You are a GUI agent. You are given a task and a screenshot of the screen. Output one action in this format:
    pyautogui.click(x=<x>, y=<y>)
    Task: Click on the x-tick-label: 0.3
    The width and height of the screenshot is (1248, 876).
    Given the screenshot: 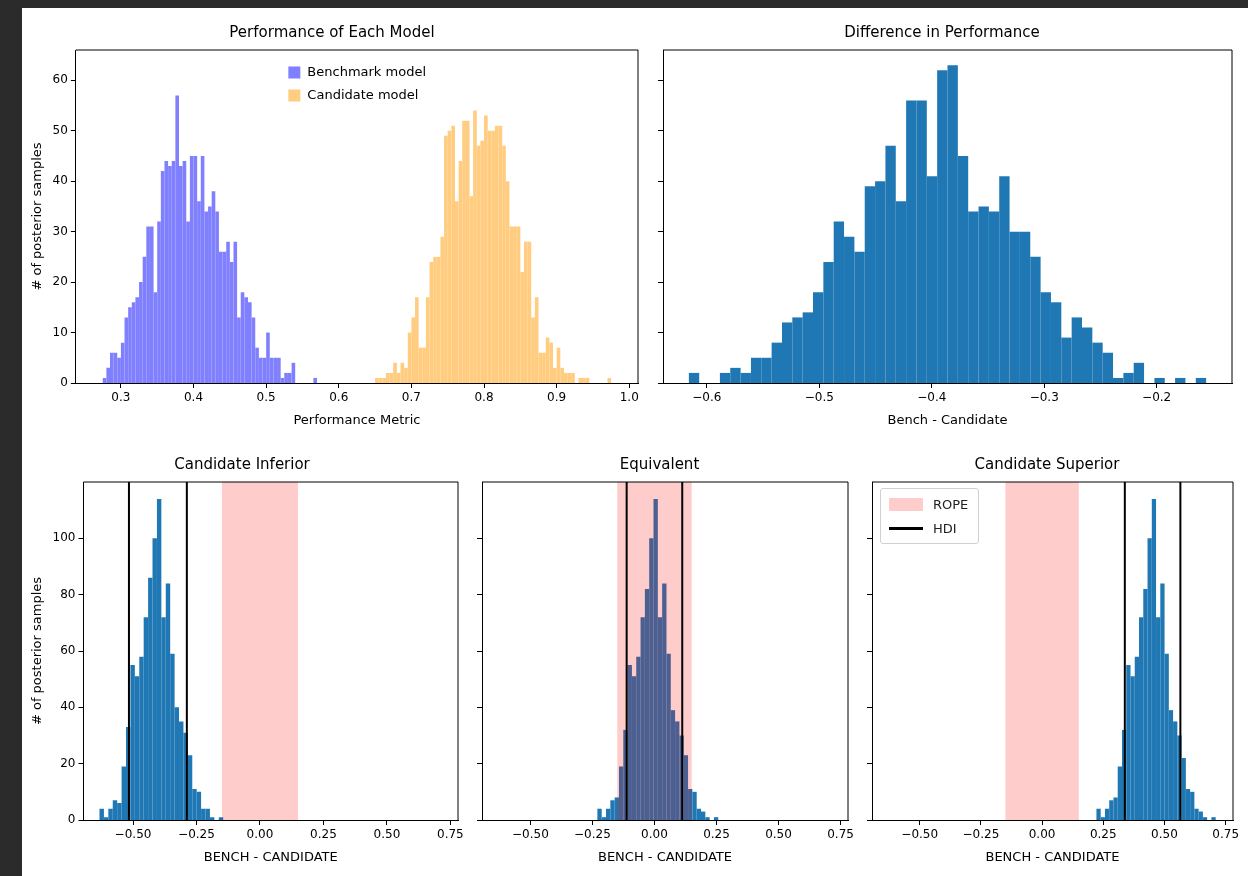 What is the action you would take?
    pyautogui.click(x=121, y=397)
    